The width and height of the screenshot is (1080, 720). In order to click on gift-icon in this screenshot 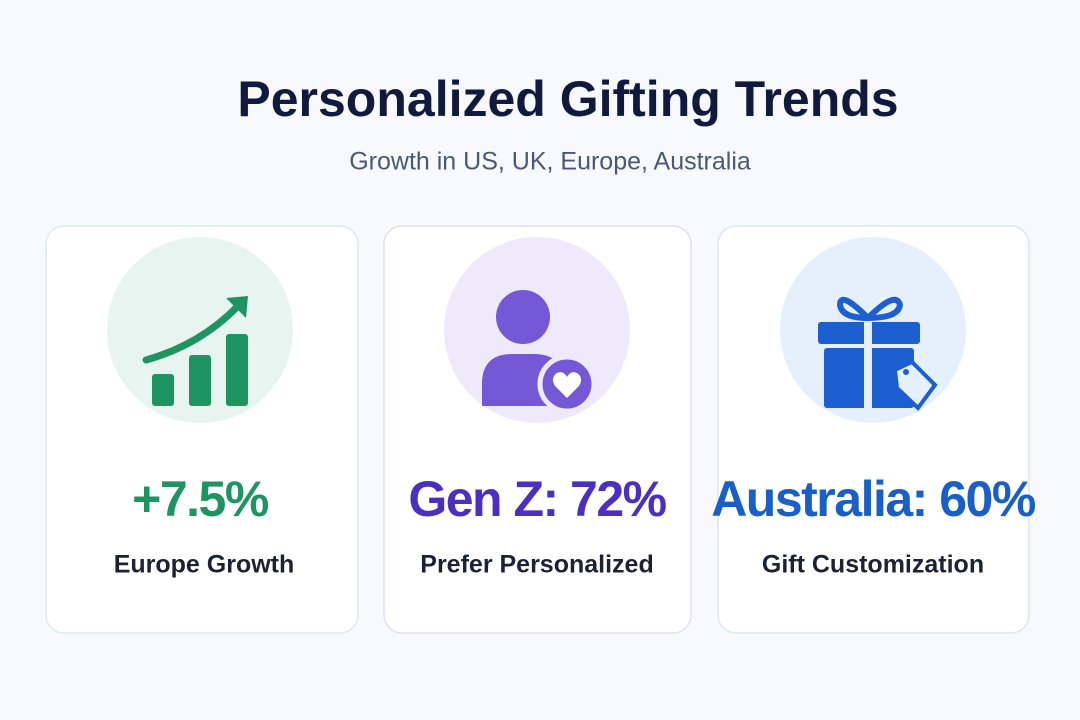, I will do `click(878, 354)`.